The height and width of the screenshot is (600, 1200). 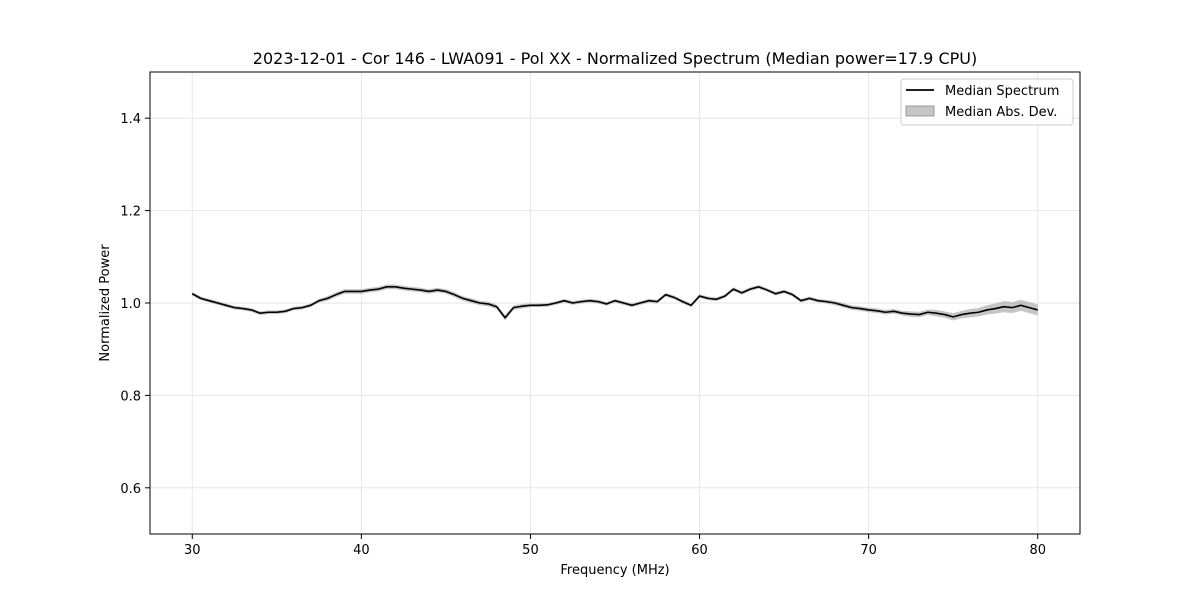 I want to click on x-tick-label: 80, so click(x=1037, y=550).